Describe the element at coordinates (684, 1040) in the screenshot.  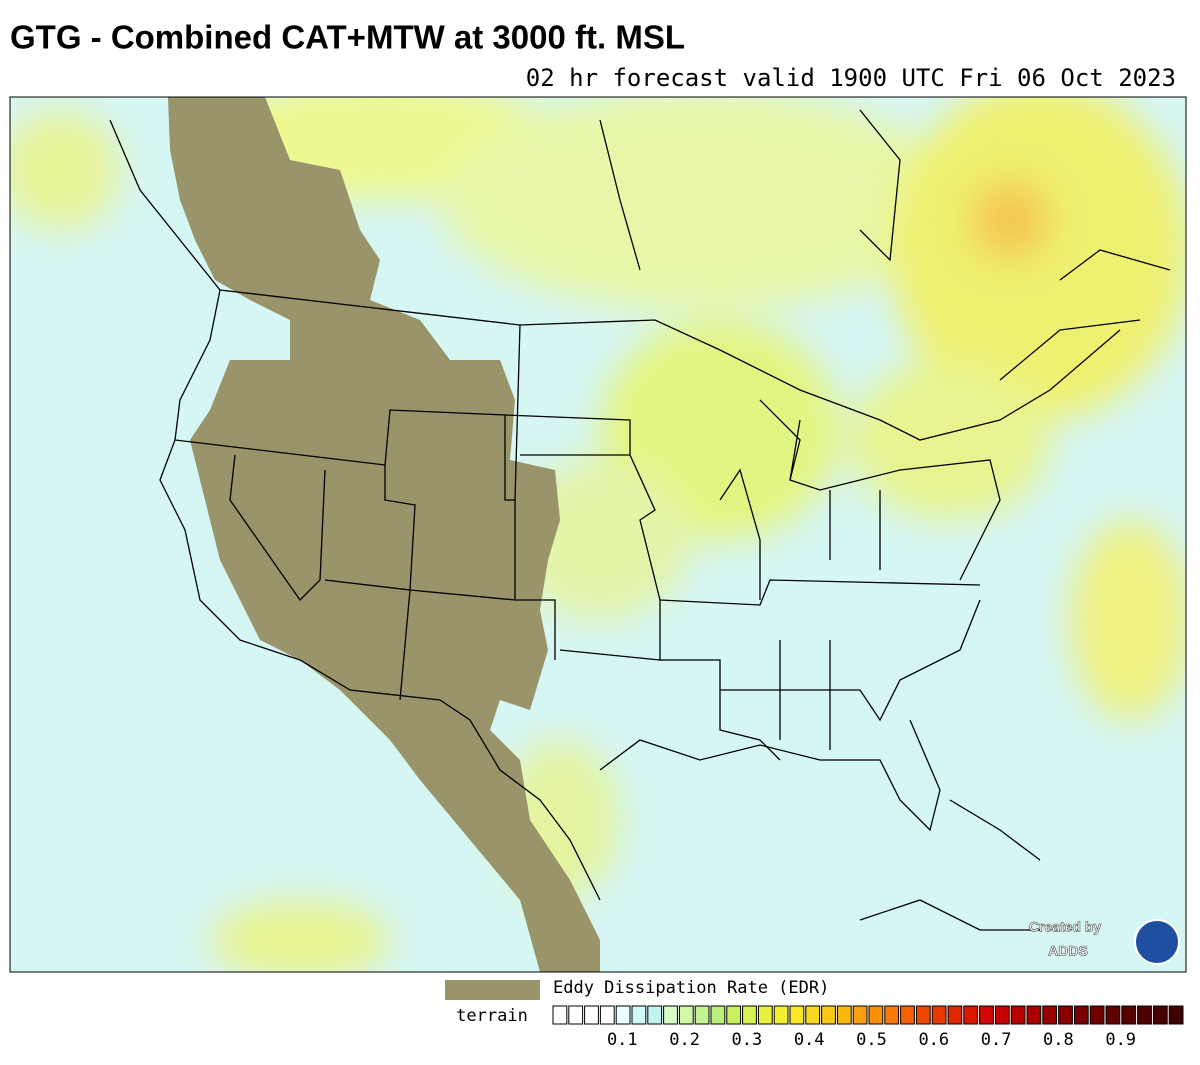
I see `colorbar-tick-label: 0.2` at that location.